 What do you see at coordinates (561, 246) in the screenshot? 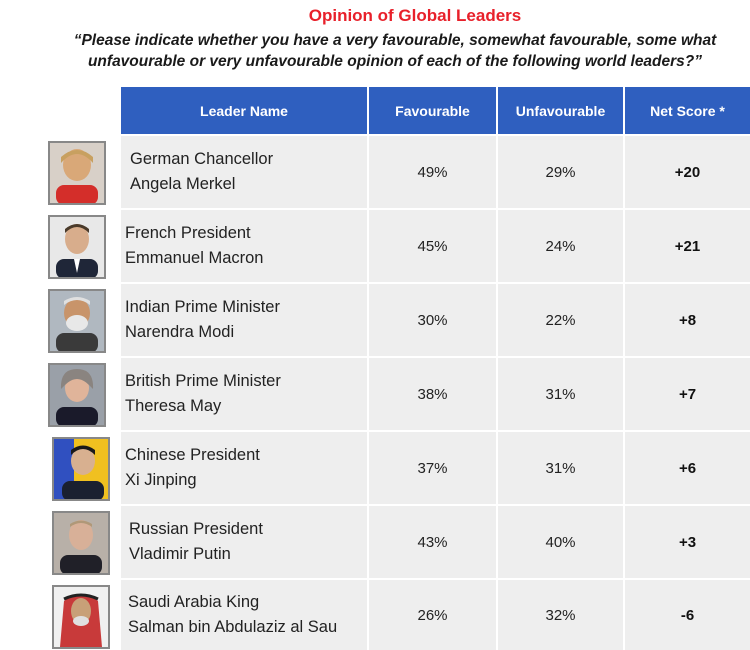
I see `unfavourable-cell: 24%` at bounding box center [561, 246].